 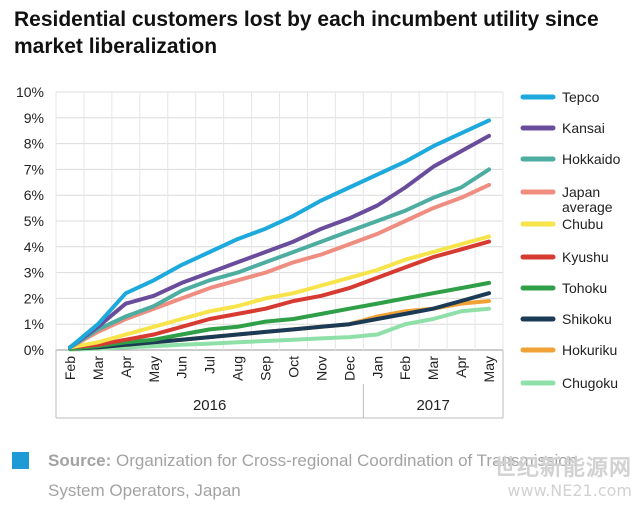 I want to click on y-tick-label: 3%, so click(x=34, y=273).